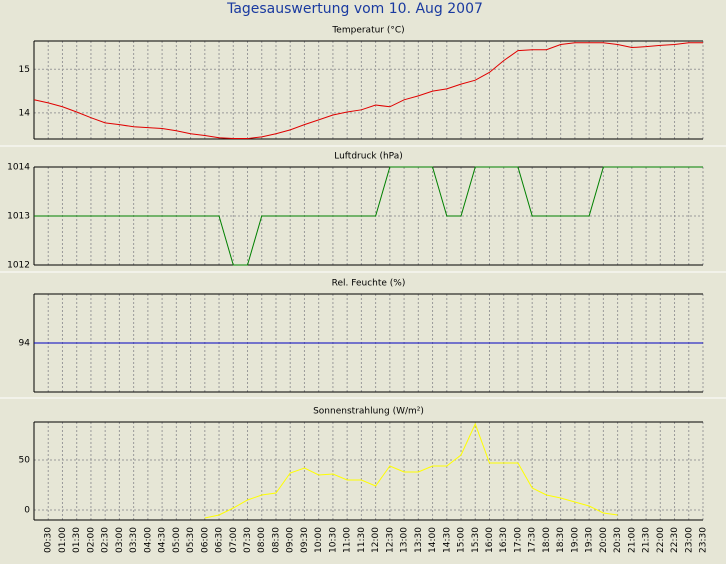  I want to click on x-tick-label: 07:00, so click(234, 540).